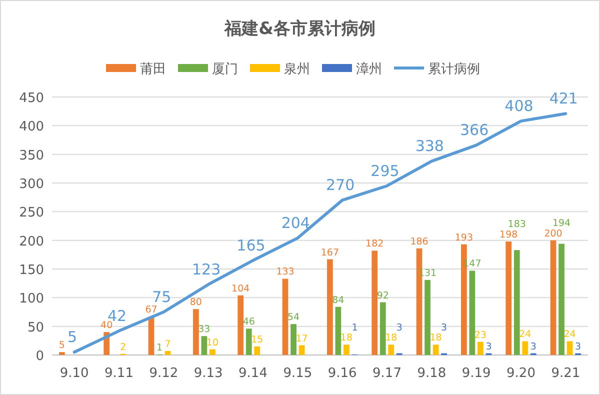 This screenshot has height=395, width=600. I want to click on data-label: 92, so click(382, 296).